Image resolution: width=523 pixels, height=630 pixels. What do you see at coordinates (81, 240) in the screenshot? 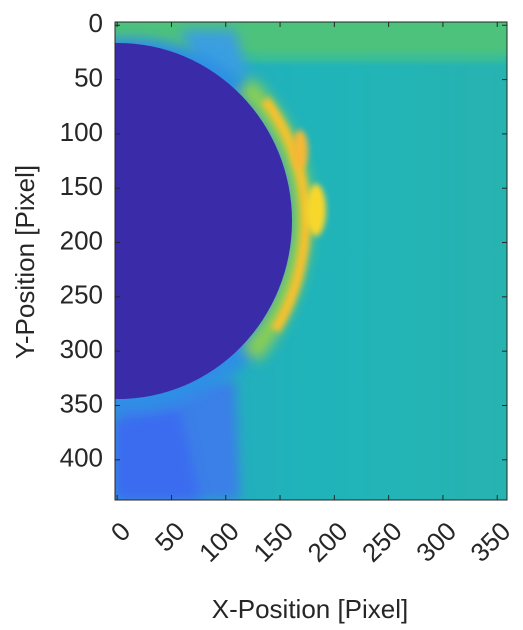
I see `y-tick-label: 200` at bounding box center [81, 240].